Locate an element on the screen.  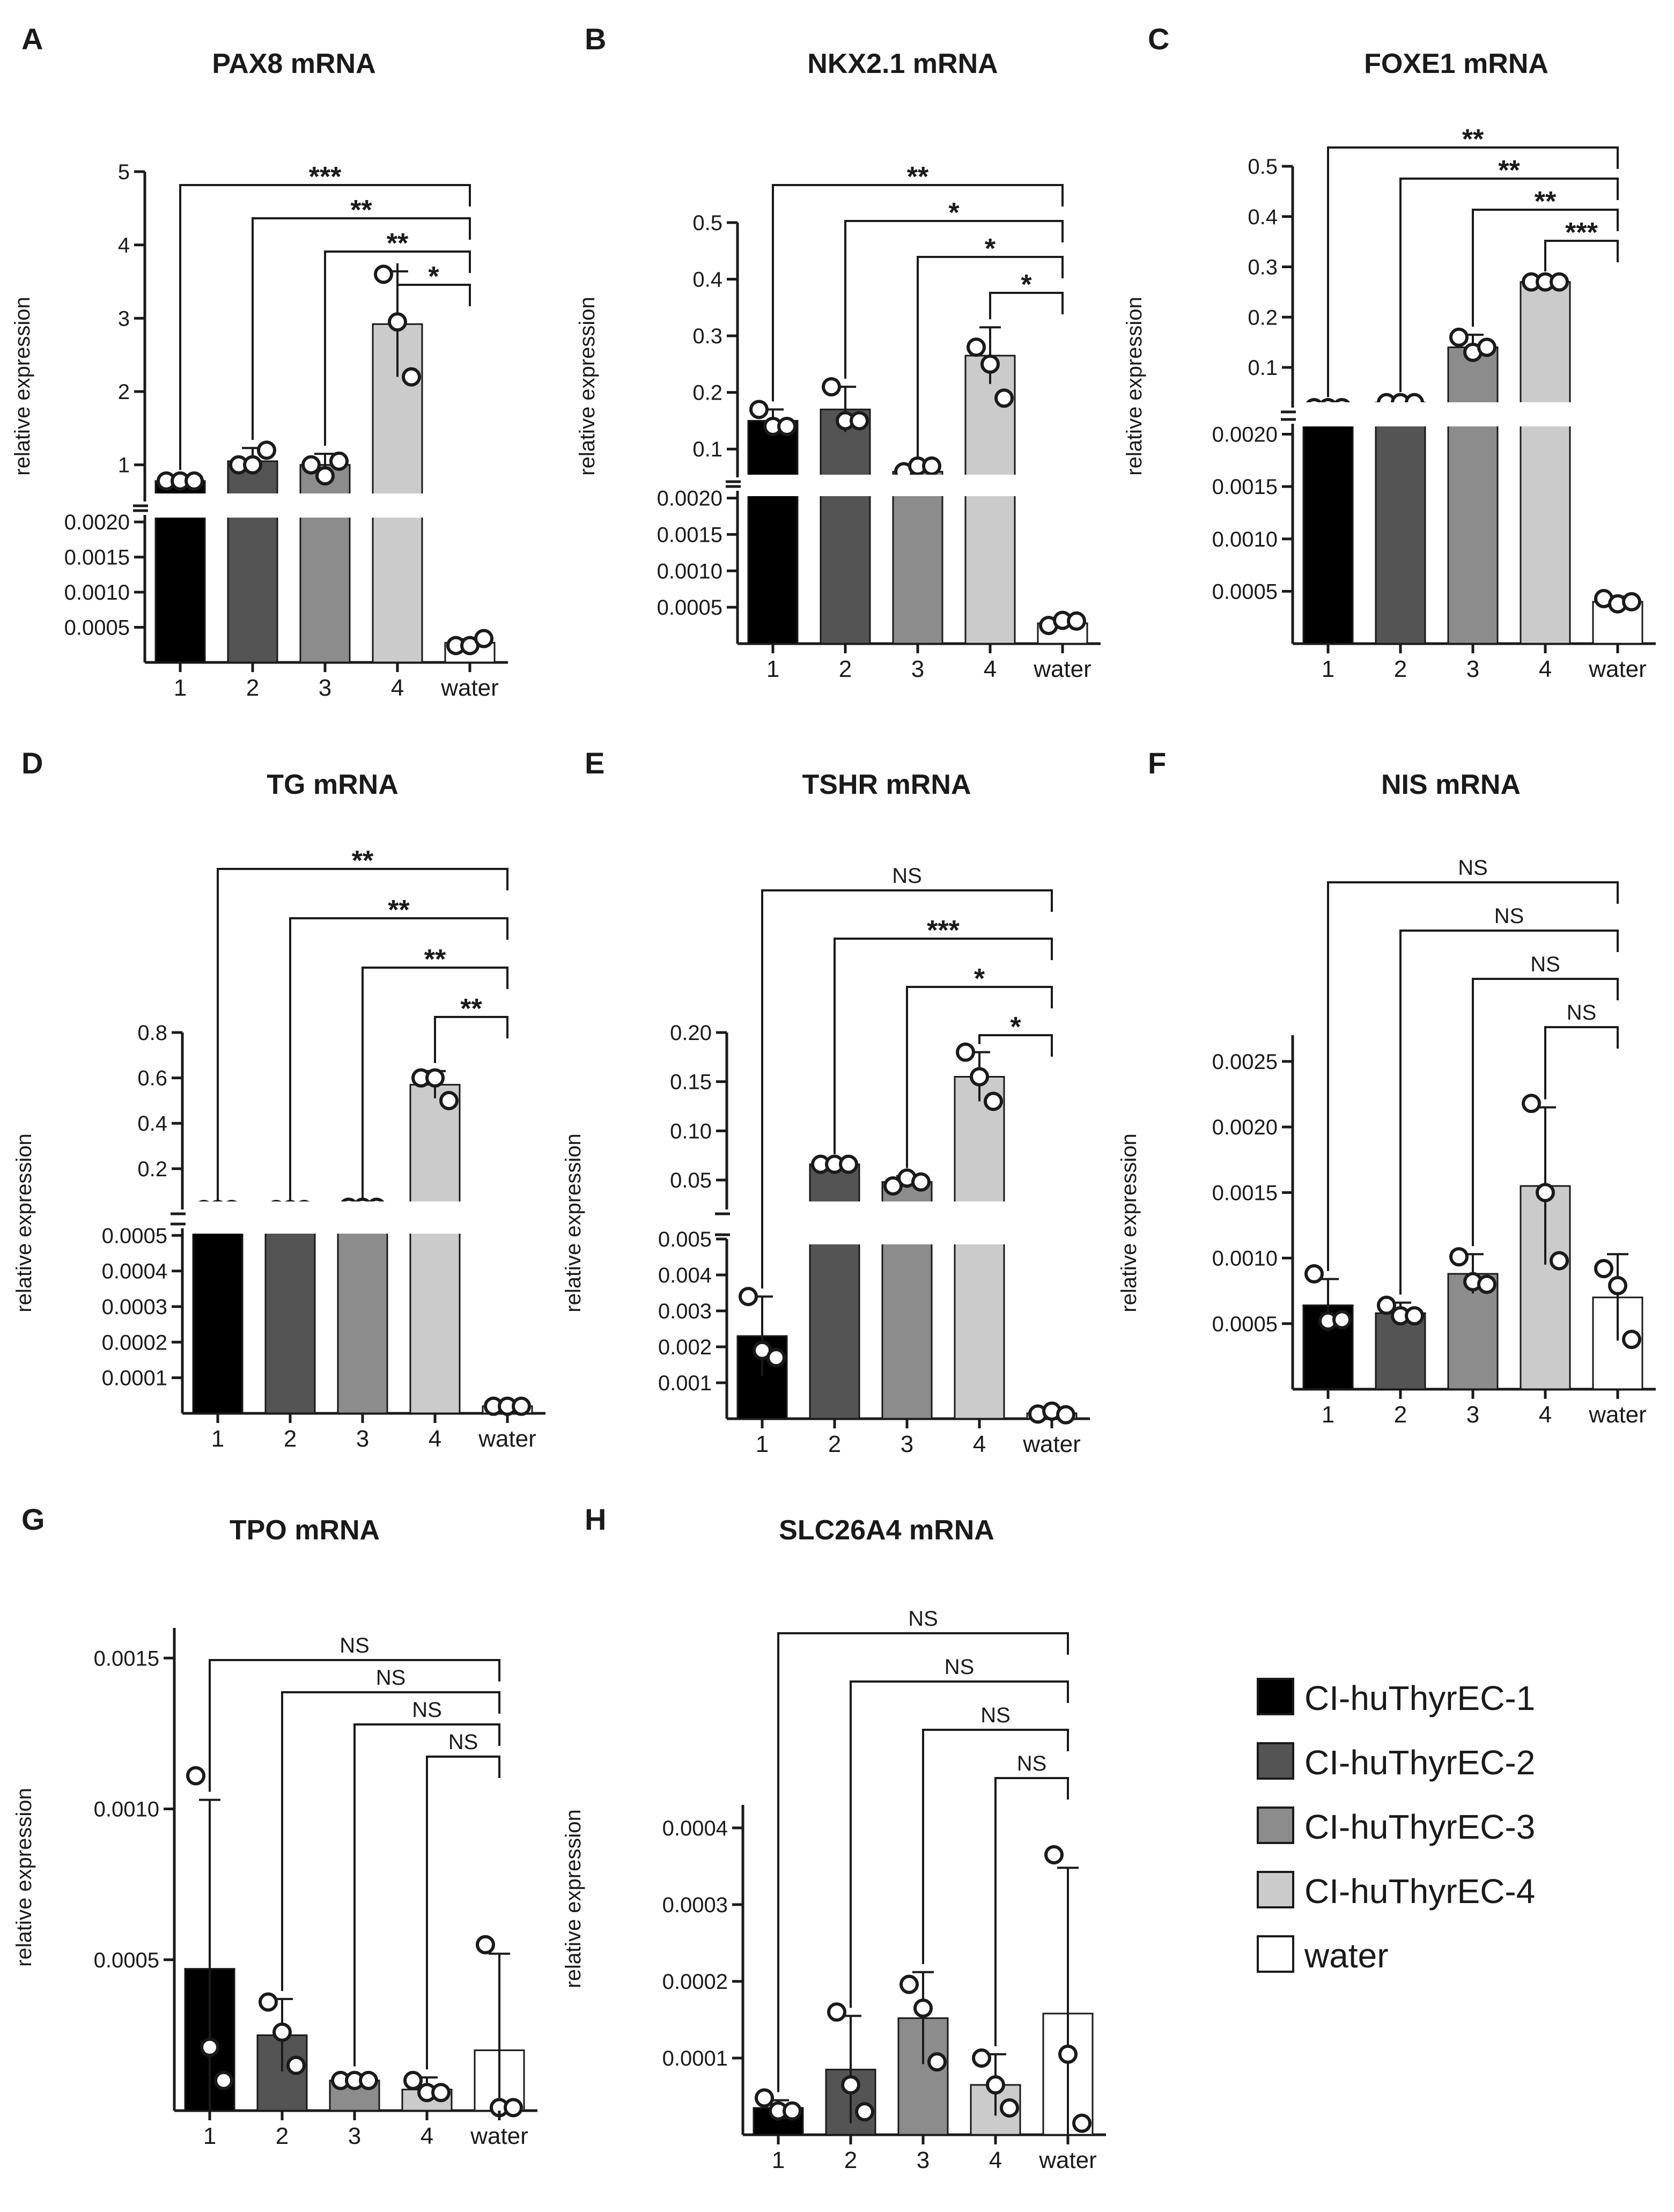
legend-swatch is located at coordinates (1276, 1761).